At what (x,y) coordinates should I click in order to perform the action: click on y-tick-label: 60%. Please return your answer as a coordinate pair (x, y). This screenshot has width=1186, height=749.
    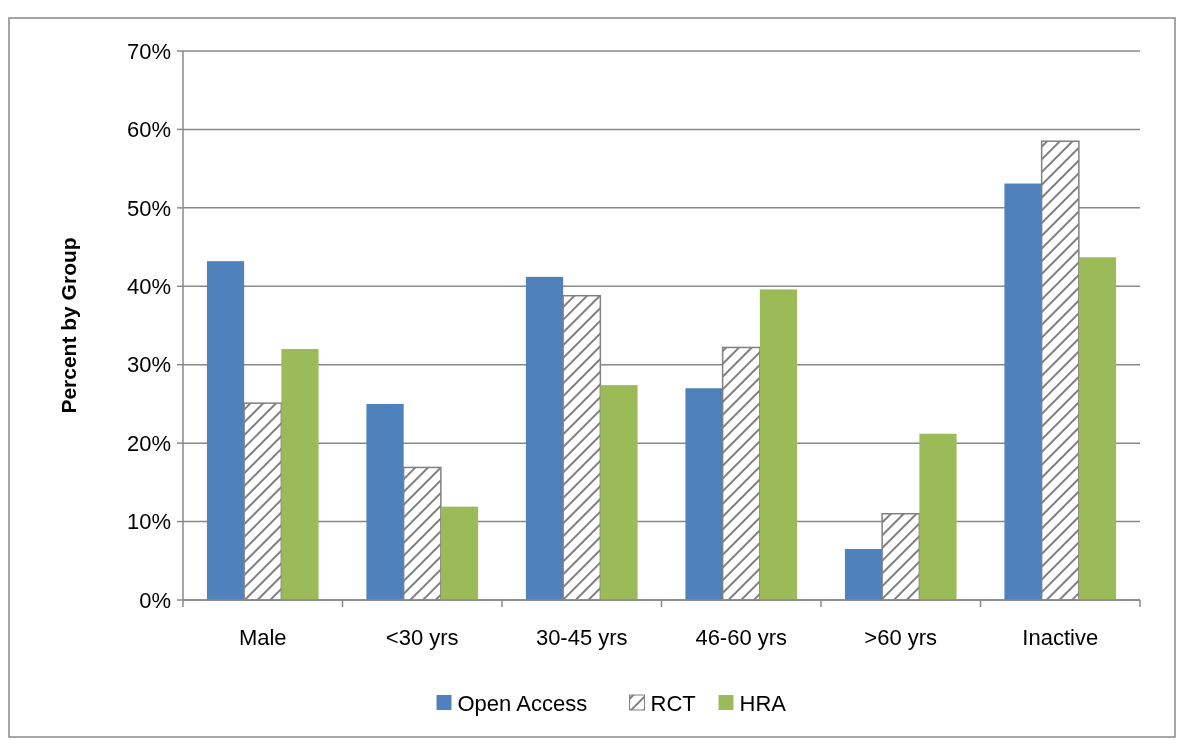
    Looking at the image, I should click on (148, 130).